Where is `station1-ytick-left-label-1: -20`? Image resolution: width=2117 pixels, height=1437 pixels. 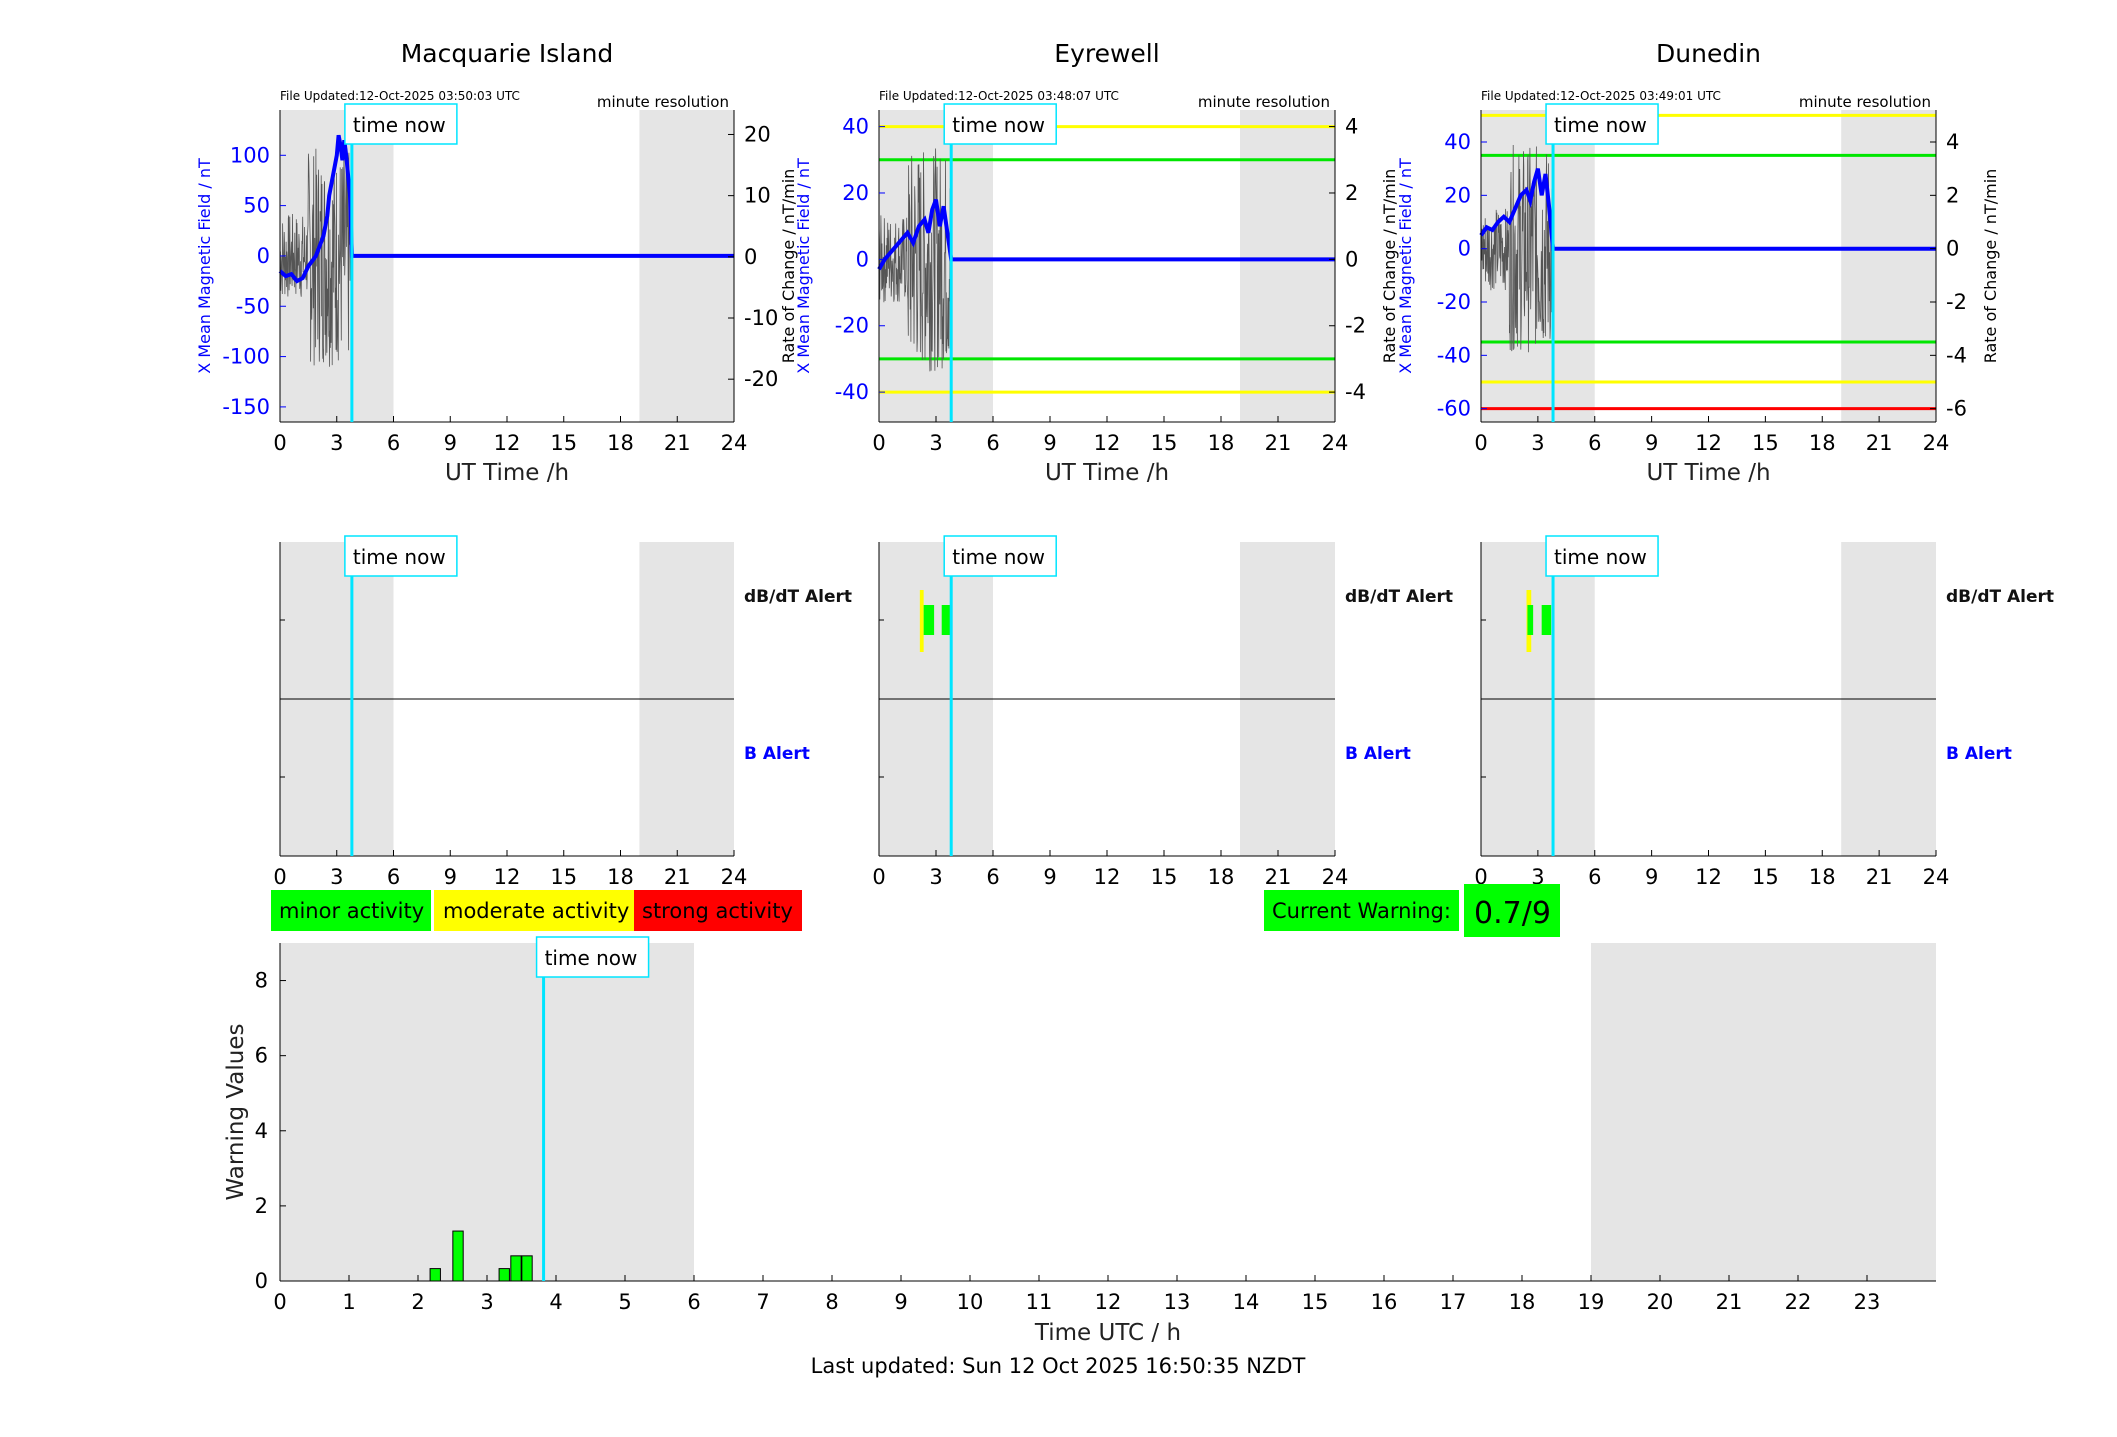 station1-ytick-left-label-1: -20 is located at coordinates (852, 326).